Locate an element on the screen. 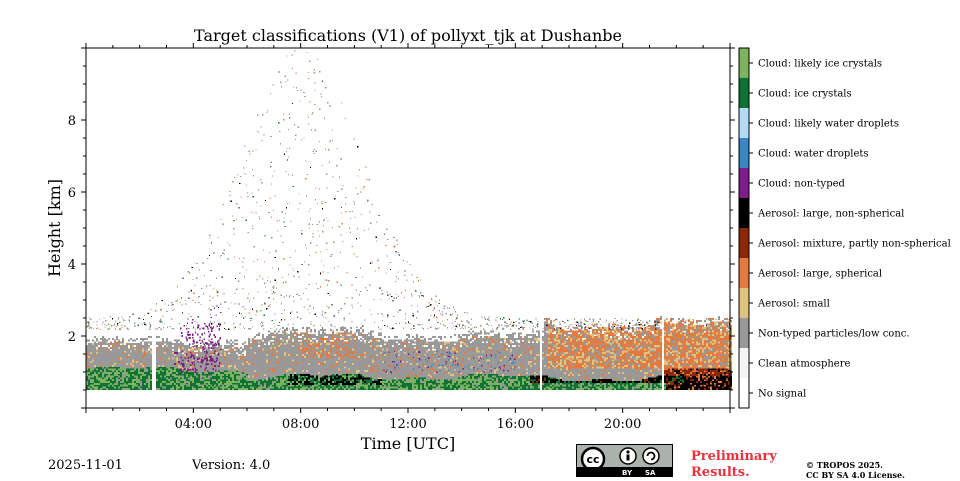 Image resolution: width=960 pixels, height=481 pixels. y-tick-label: 4 is located at coordinates (72, 265).